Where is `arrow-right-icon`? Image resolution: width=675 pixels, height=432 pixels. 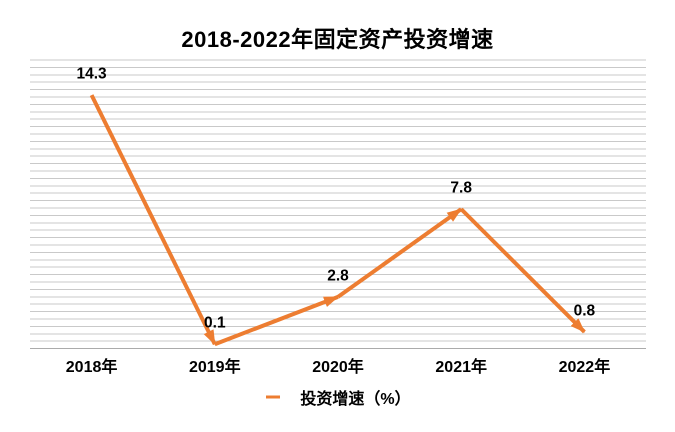 arrow-right-icon is located at coordinates (273, 397).